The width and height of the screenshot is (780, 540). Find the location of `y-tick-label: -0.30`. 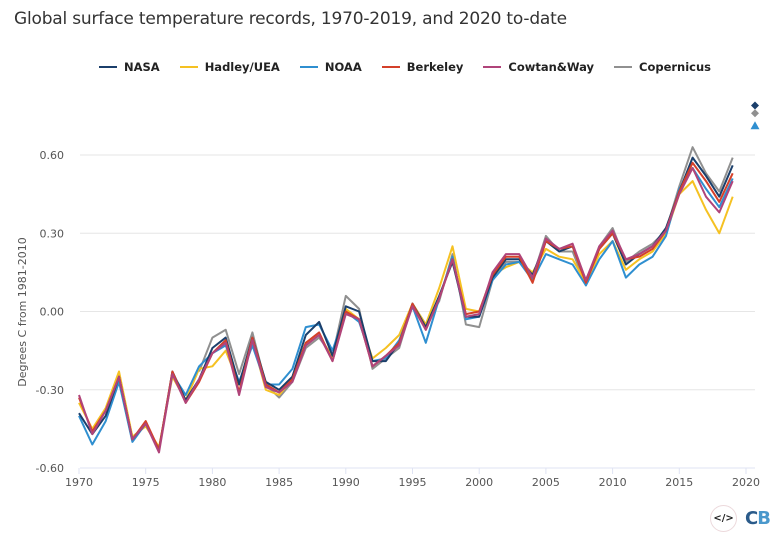

y-tick-label: -0.30 is located at coordinates (50, 390).